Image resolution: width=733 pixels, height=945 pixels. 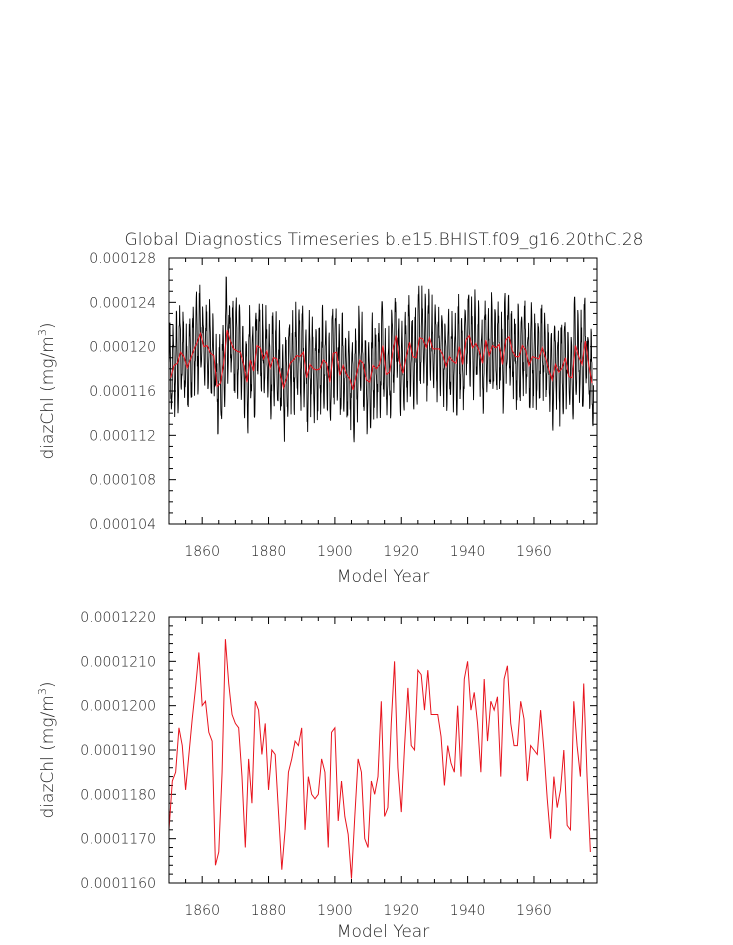 I want to click on y-tick-label: 0.000108, so click(x=122, y=481).